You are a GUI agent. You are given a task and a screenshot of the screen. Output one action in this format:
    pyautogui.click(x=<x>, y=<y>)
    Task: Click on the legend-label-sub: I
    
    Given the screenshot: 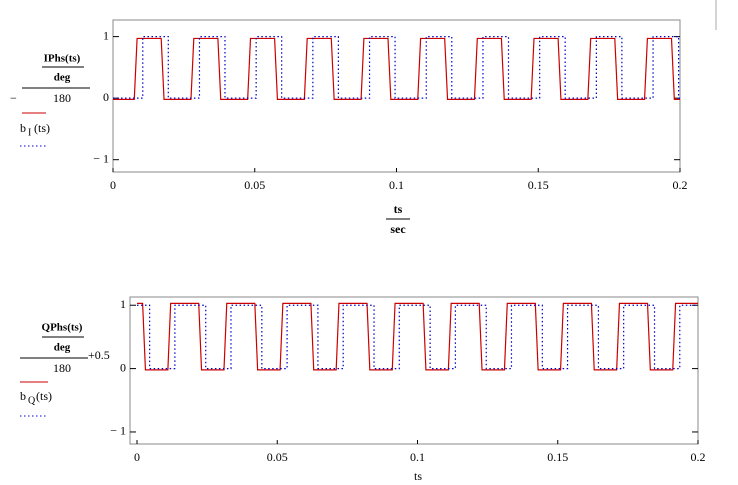 What is the action you would take?
    pyautogui.click(x=29, y=132)
    